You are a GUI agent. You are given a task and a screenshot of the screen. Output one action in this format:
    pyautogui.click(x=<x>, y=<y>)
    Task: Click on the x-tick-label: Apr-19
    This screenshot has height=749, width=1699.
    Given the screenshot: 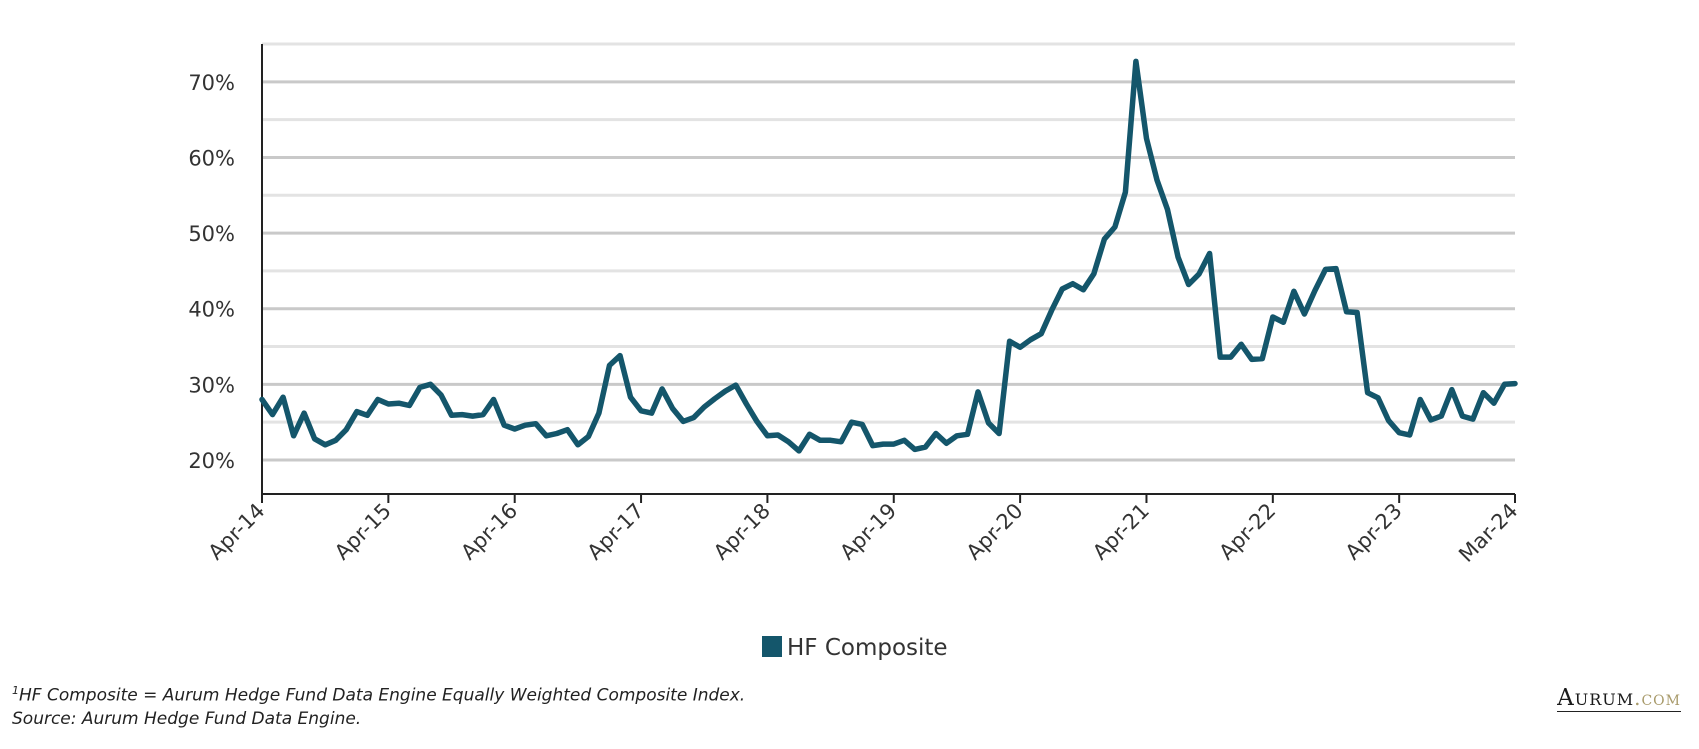 What is the action you would take?
    pyautogui.click(x=868, y=532)
    